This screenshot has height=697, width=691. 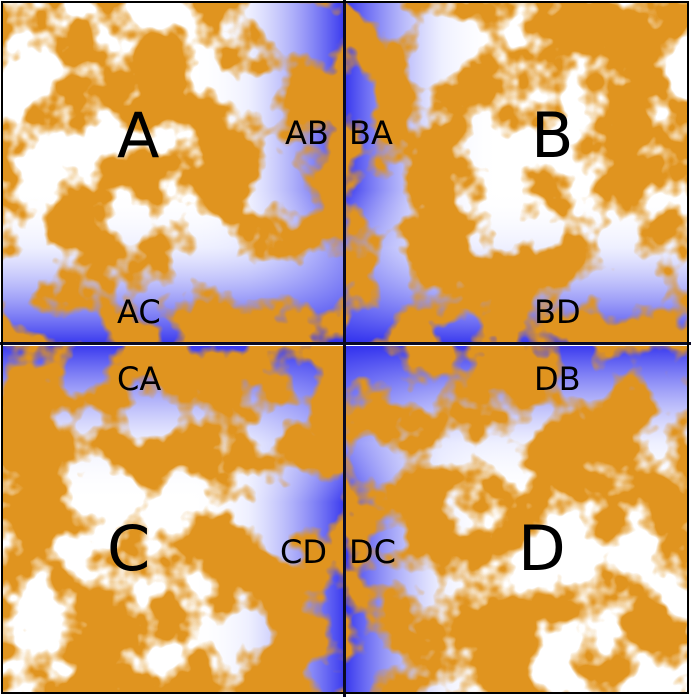 What do you see at coordinates (138, 135) in the screenshot?
I see `region-a-label: A` at bounding box center [138, 135].